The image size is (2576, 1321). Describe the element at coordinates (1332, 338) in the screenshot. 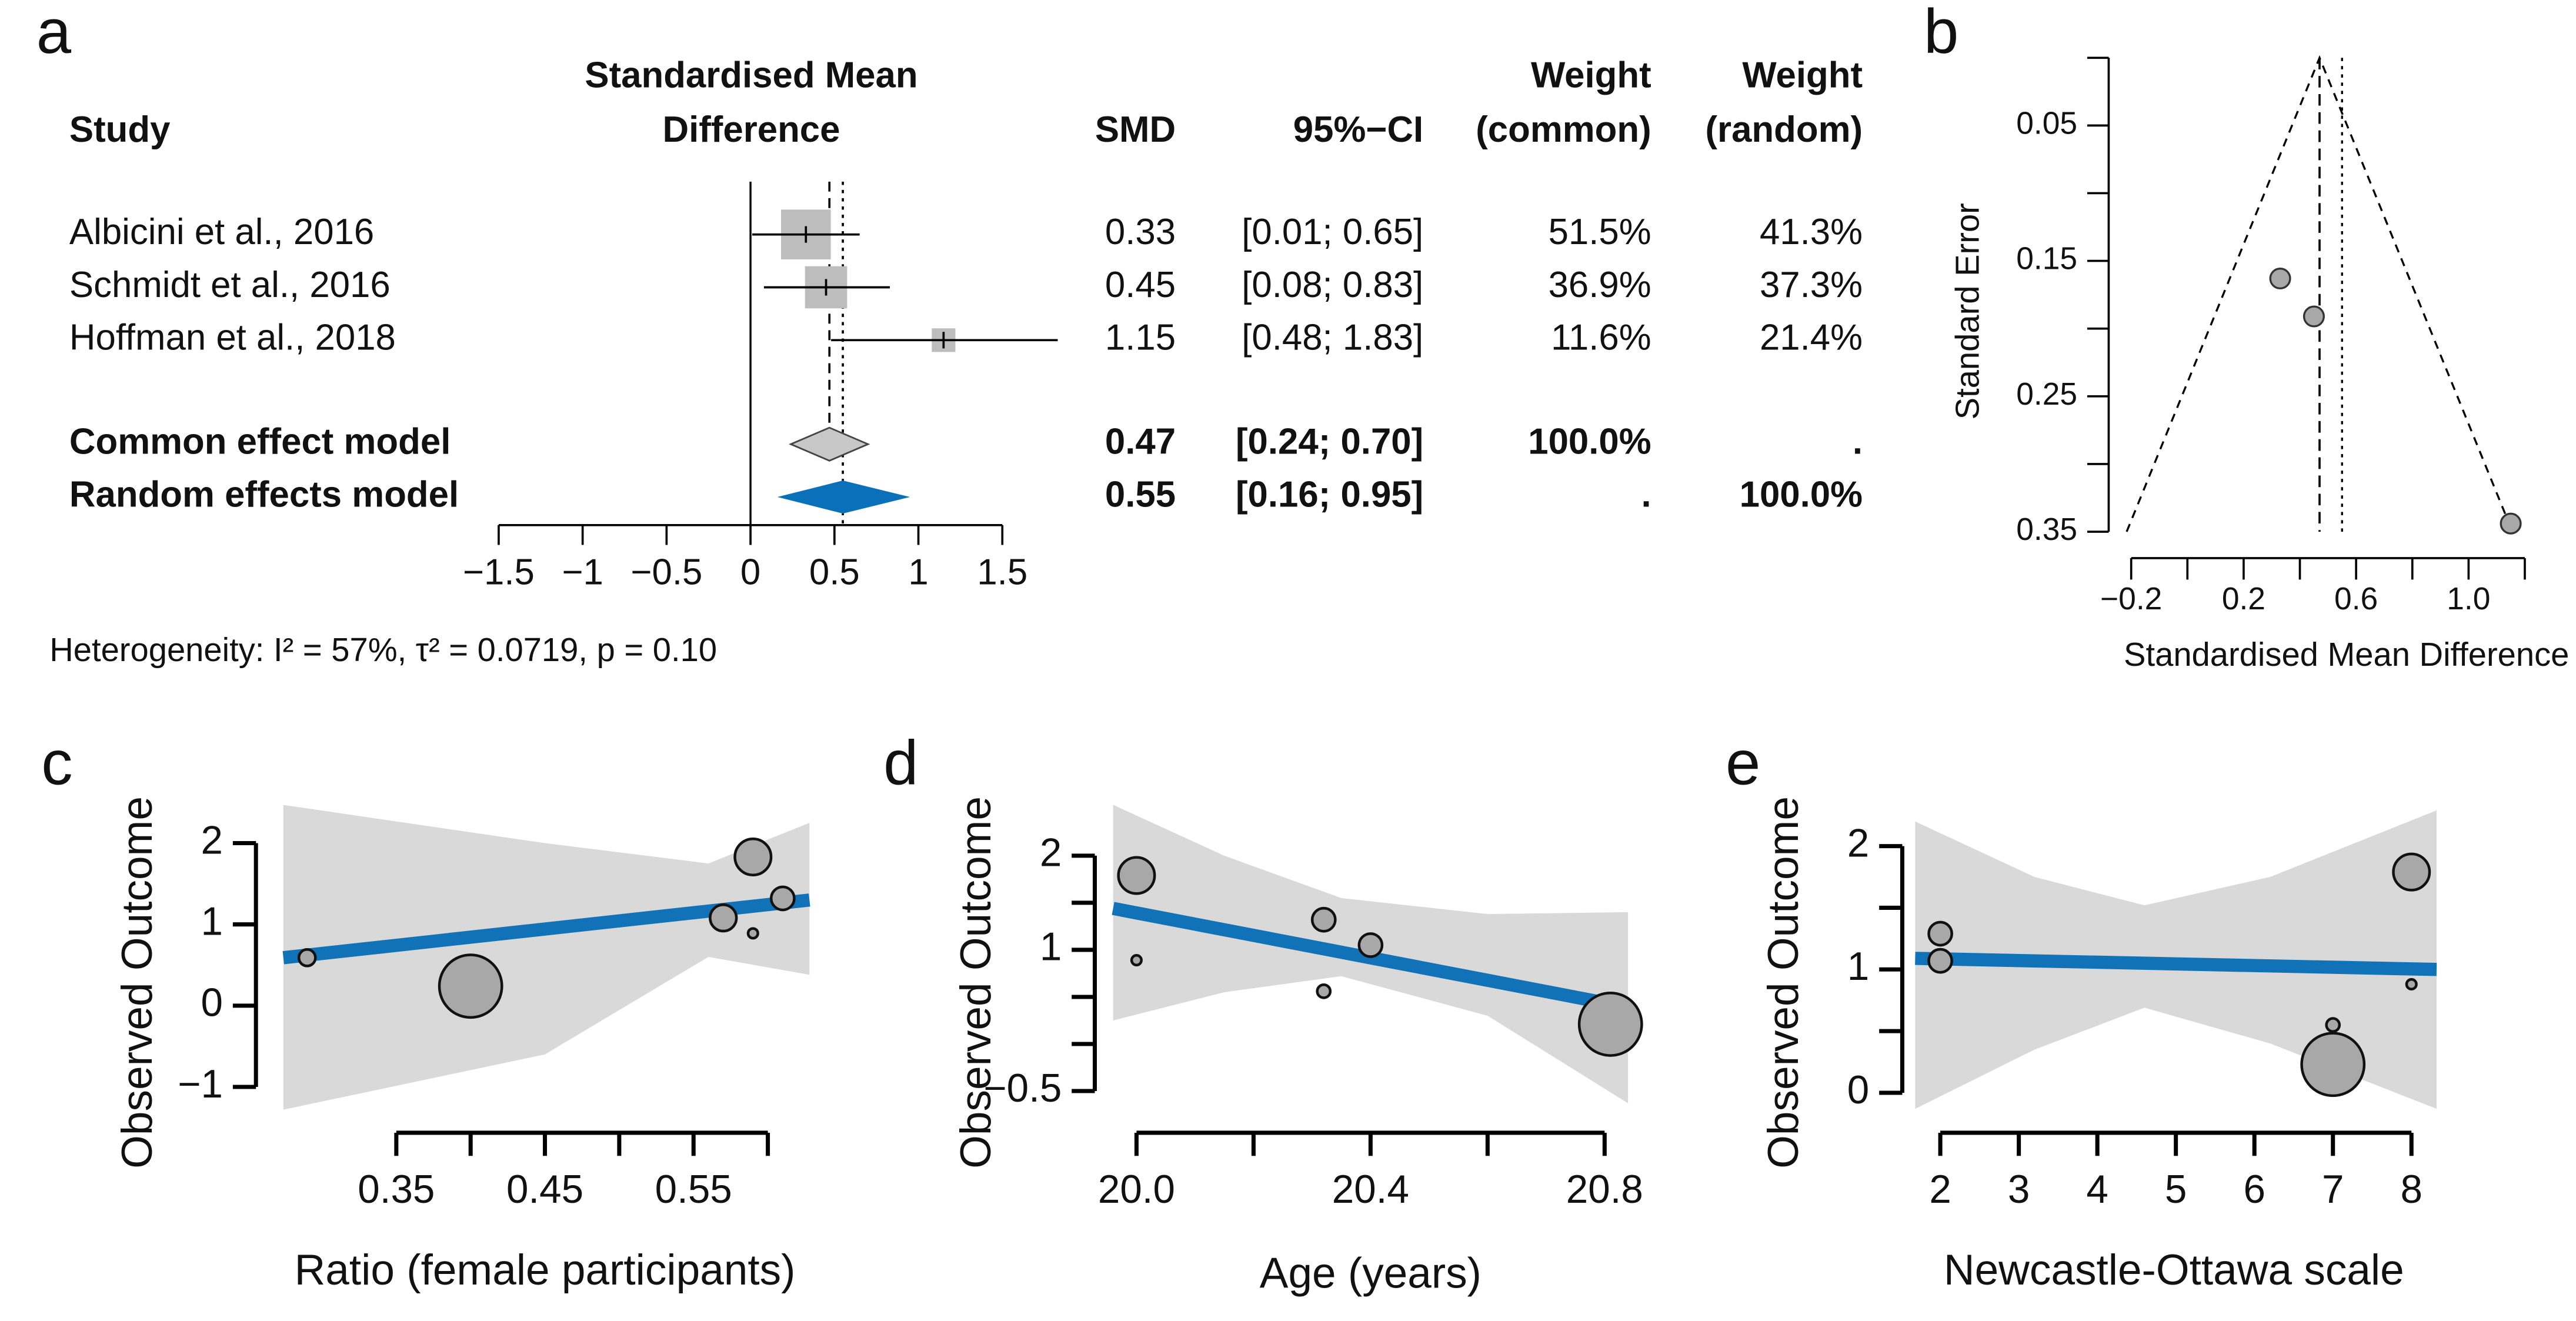

I see `ci-value: [0.48; 1.83]` at that location.